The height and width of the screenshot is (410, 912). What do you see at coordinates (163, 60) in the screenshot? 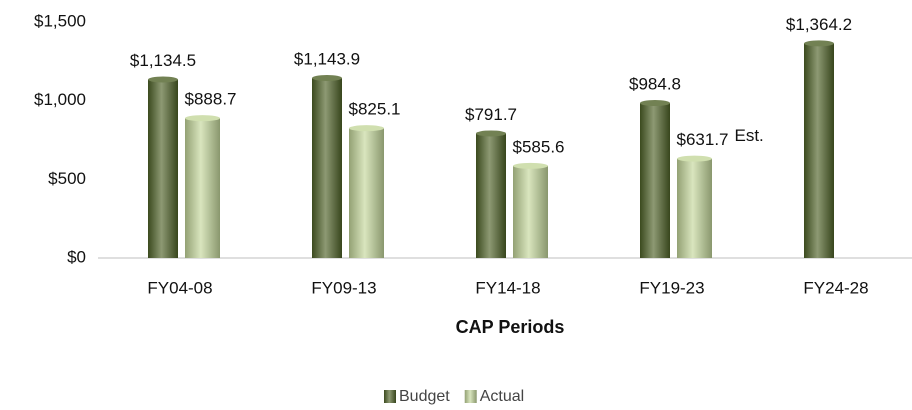
I see `data-label: $1,134.5` at bounding box center [163, 60].